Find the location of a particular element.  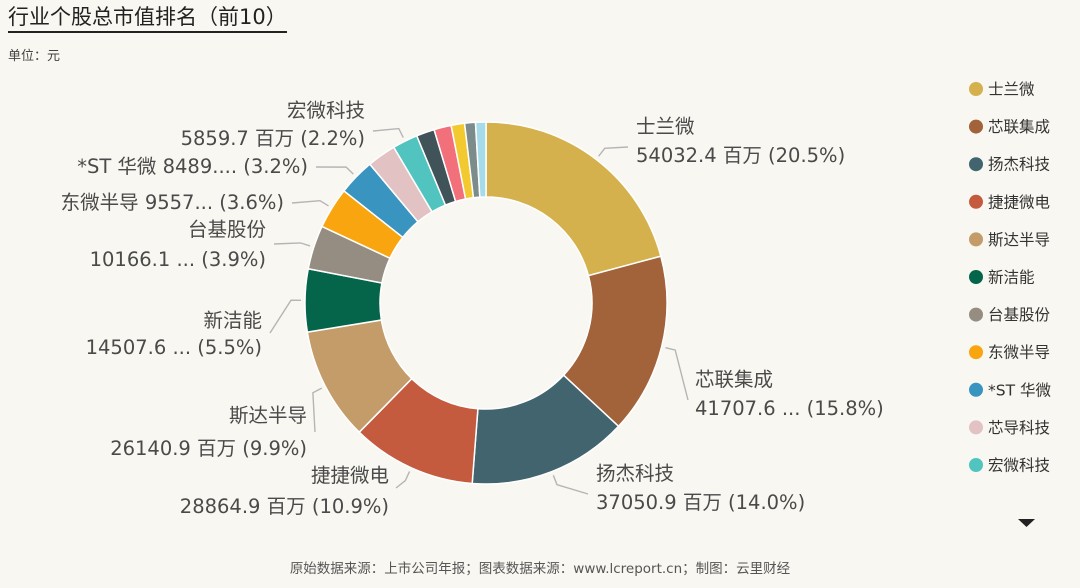

slice-label-value: 10166.1 ... (3.9%) is located at coordinates (178, 259).